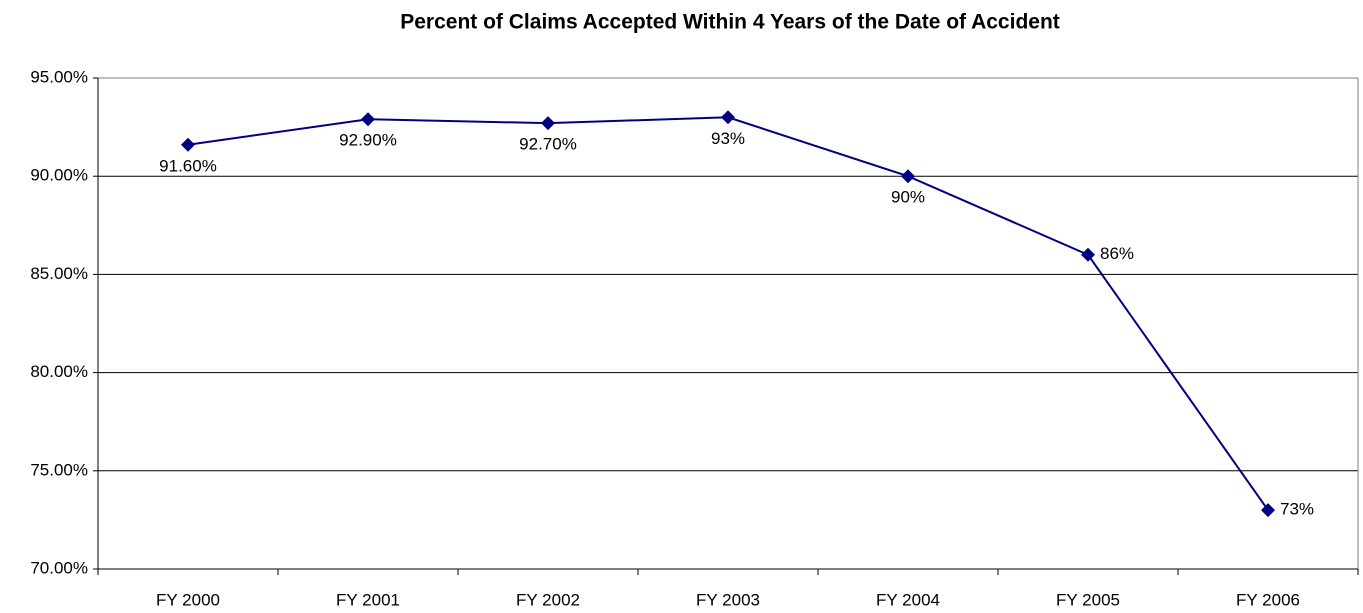 This screenshot has width=1363, height=613. I want to click on data-label: 86%, so click(1117, 253).